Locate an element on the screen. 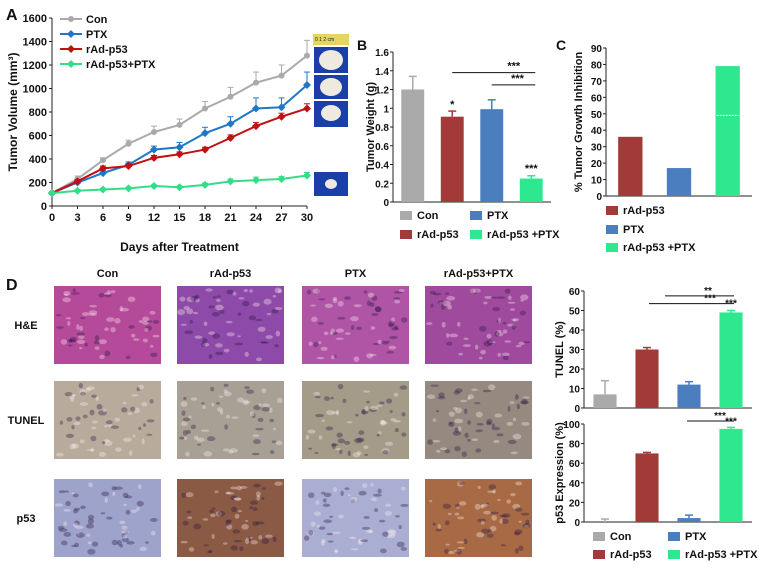 The image size is (759, 574). micrograph-image is located at coordinates (230, 420).